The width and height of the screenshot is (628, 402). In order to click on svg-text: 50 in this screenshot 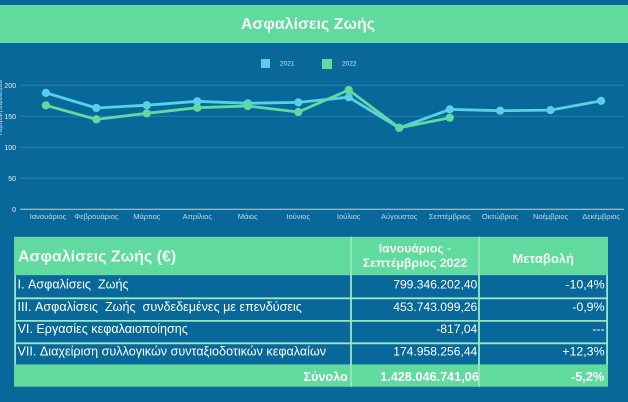, I will do `click(12, 179)`.